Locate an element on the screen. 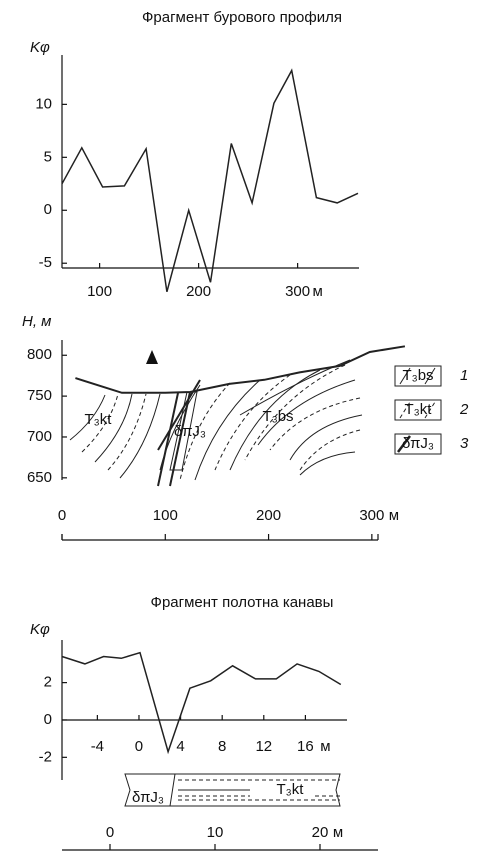 The height and width of the screenshot is (856, 484). y-tick-label: 10 is located at coordinates (43, 103).